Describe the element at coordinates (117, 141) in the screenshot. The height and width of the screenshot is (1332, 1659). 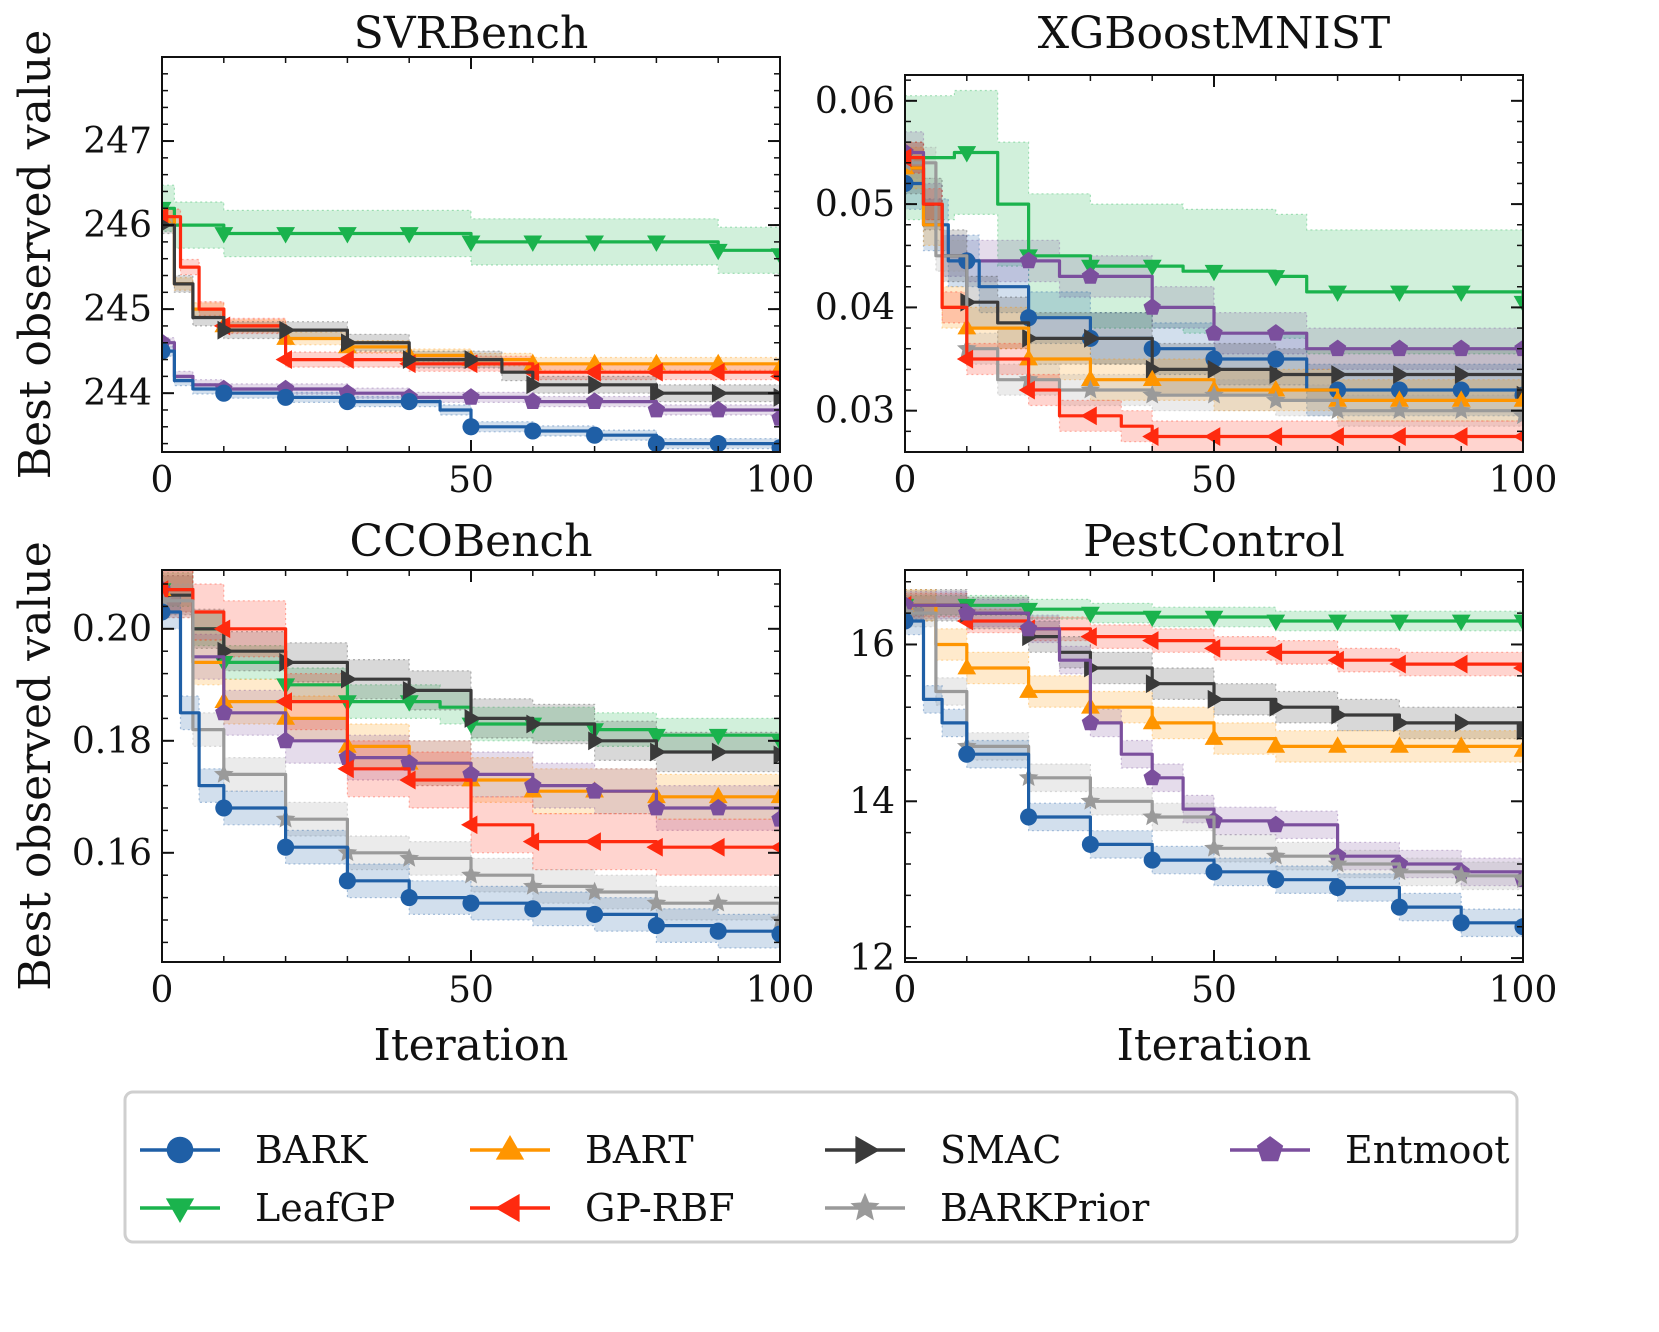
I see `y-tick-label: 247` at that location.